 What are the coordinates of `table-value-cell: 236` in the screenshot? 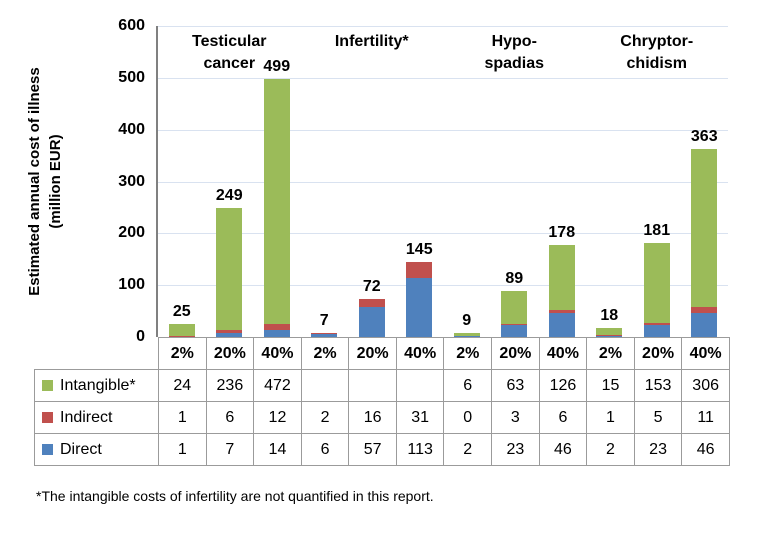 It's located at (230, 385).